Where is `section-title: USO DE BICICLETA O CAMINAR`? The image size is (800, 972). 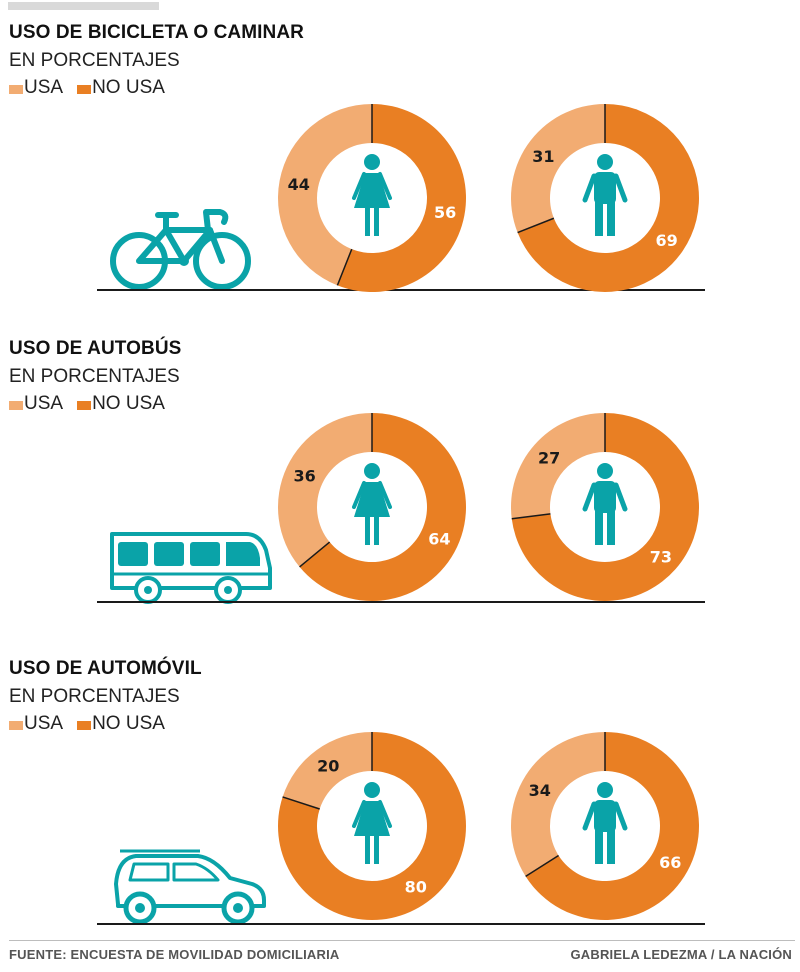
section-title: USO DE BICICLETA O CAMINAR is located at coordinates (156, 32).